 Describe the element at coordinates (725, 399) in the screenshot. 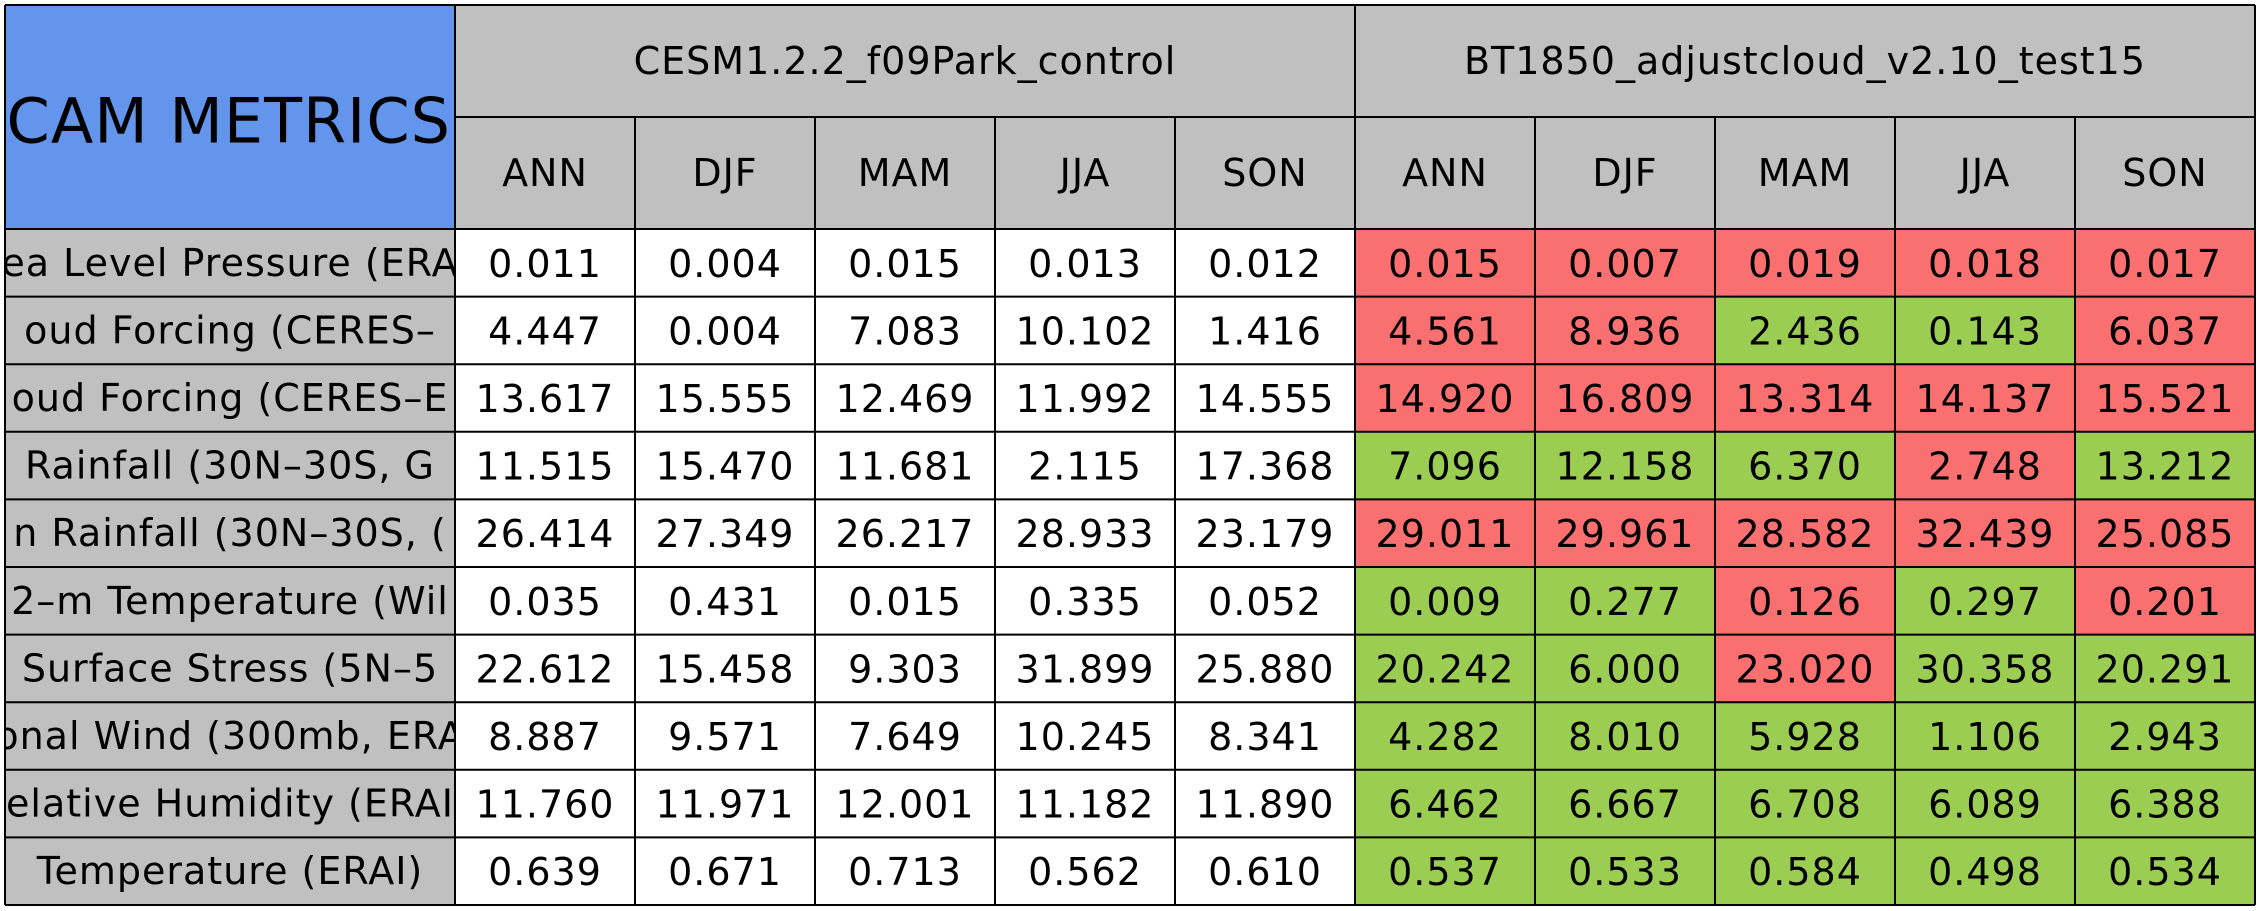

I see `control-value: 15.555` at that location.